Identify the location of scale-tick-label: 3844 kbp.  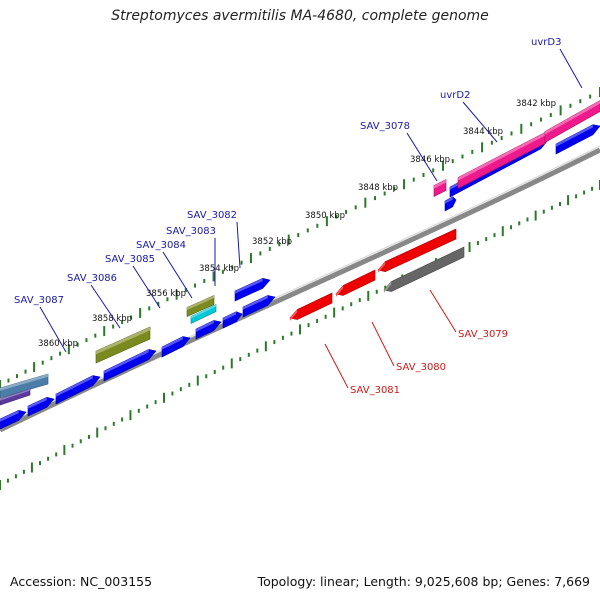
(483, 132).